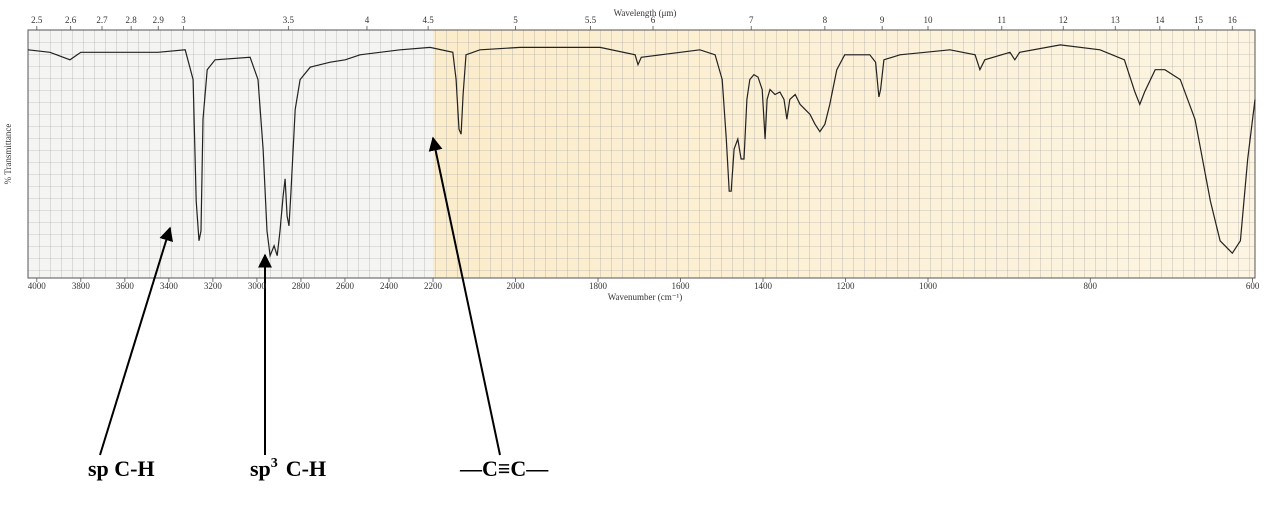 The image size is (1267, 510). What do you see at coordinates (433, 286) in the screenshot?
I see `x-tick-label: 2200` at bounding box center [433, 286].